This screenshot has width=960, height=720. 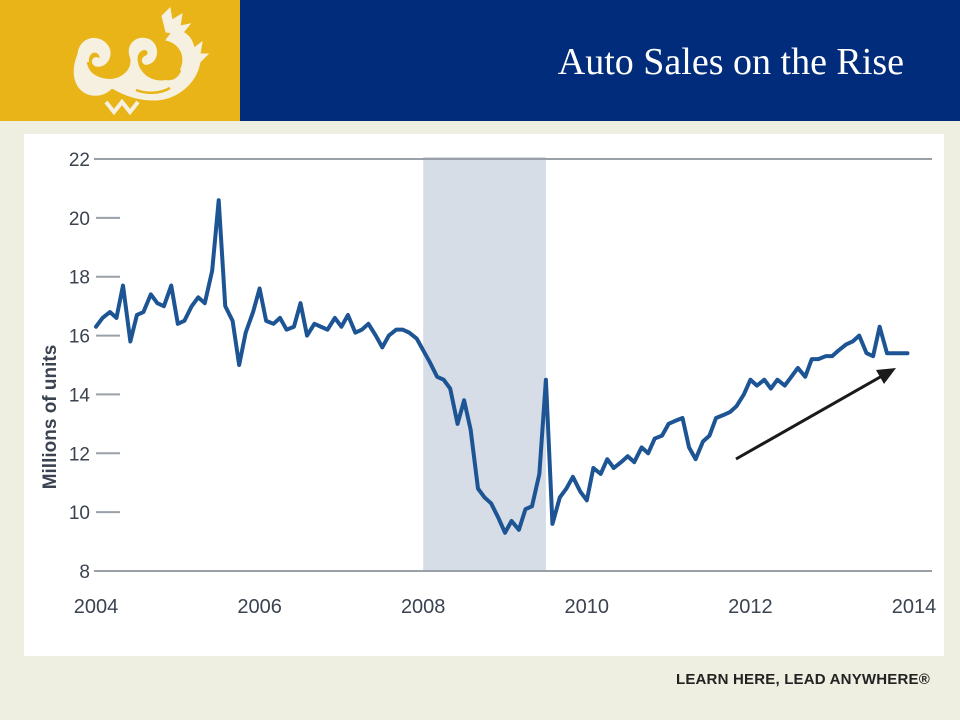 I want to click on trend-arrow, so click(x=812, y=415).